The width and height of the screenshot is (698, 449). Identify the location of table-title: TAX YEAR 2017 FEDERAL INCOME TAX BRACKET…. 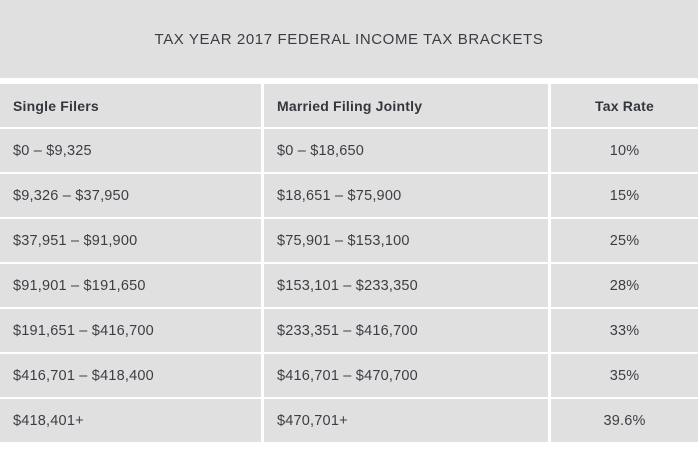
(349, 39).